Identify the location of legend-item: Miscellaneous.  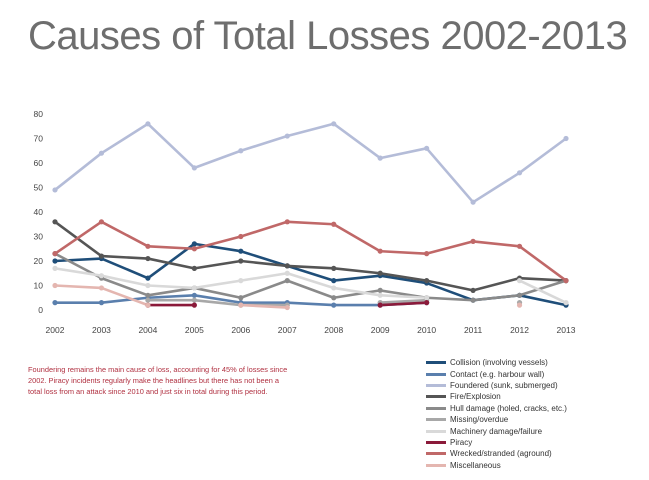
(496, 465).